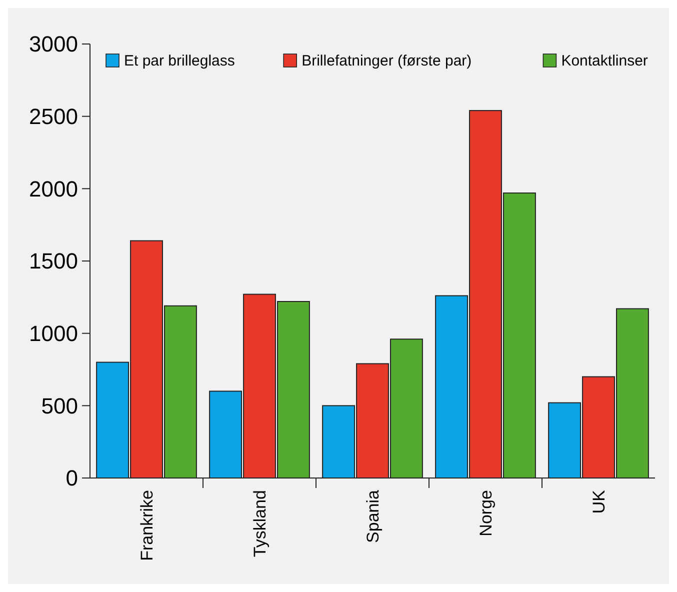  Describe the element at coordinates (59, 405) in the screenshot. I see `y-tick-label: 500` at that location.